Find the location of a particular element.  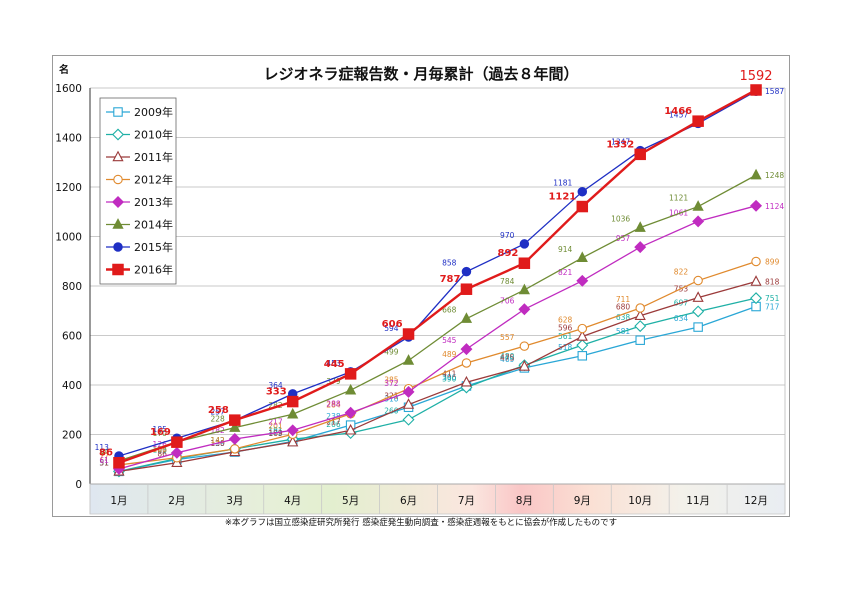

label-2015-5: 453 is located at coordinates (333, 363).